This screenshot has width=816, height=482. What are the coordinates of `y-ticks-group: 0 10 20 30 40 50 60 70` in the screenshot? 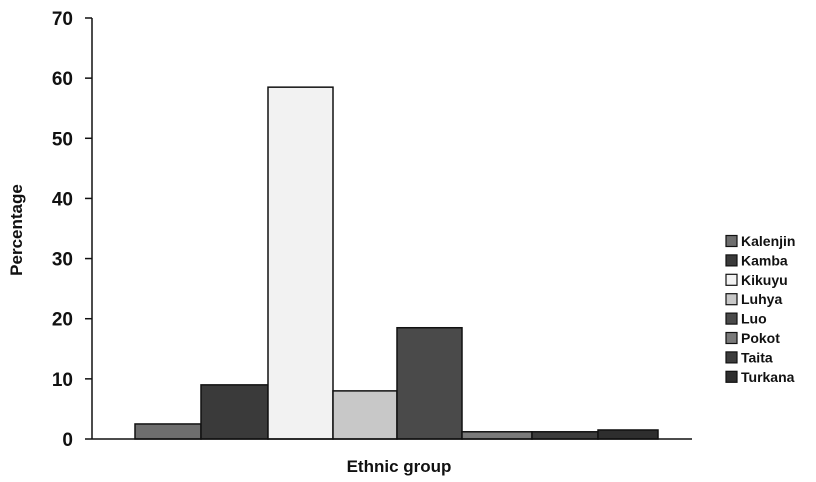 It's located at (72, 230).